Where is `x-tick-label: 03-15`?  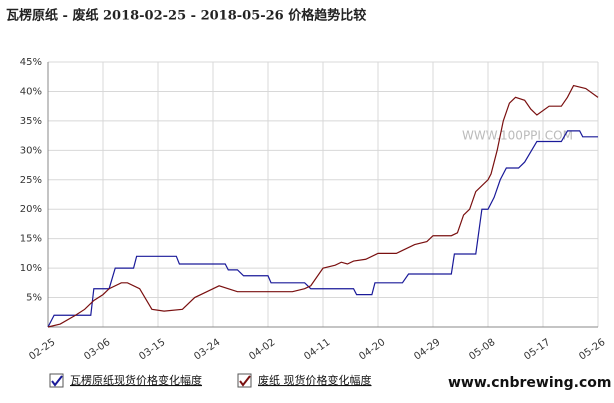
x-tick-label: 03-15 is located at coordinates (152, 350).